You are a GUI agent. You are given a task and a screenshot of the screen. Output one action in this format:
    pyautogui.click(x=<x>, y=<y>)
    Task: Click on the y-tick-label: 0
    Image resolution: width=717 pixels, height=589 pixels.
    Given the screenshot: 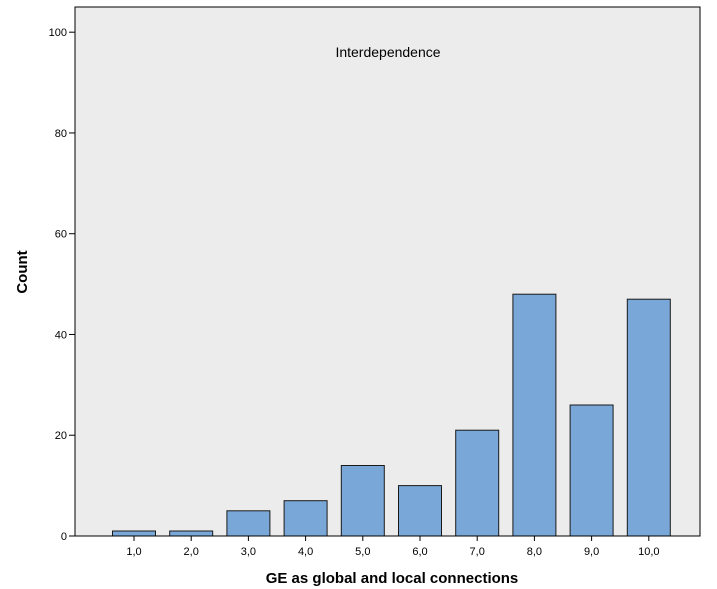 What is the action you would take?
    pyautogui.click(x=64, y=537)
    